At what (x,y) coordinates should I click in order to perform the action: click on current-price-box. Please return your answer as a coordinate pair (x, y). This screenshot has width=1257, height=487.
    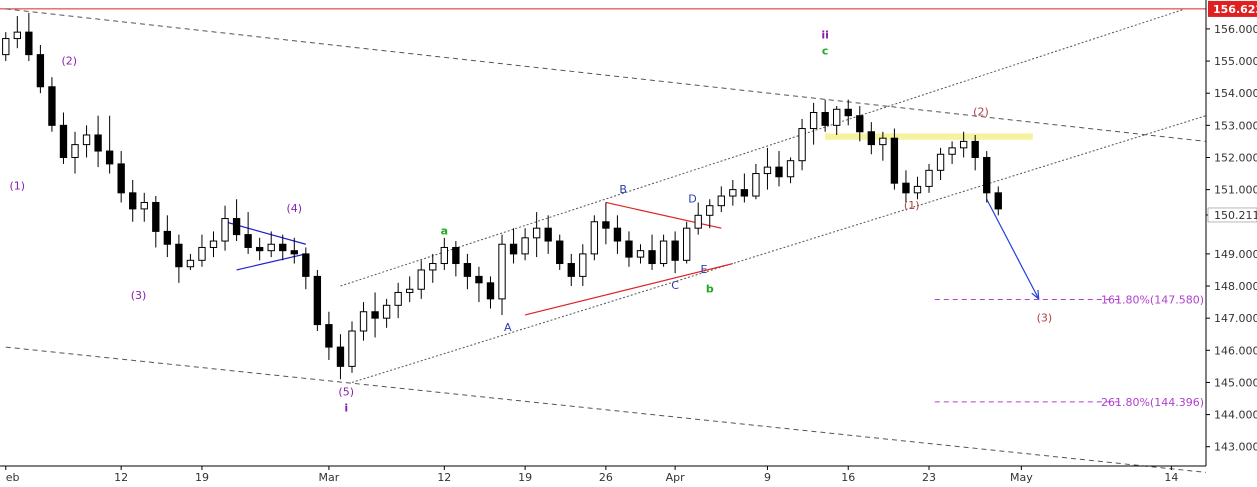
    Looking at the image, I should click on (1232, 215).